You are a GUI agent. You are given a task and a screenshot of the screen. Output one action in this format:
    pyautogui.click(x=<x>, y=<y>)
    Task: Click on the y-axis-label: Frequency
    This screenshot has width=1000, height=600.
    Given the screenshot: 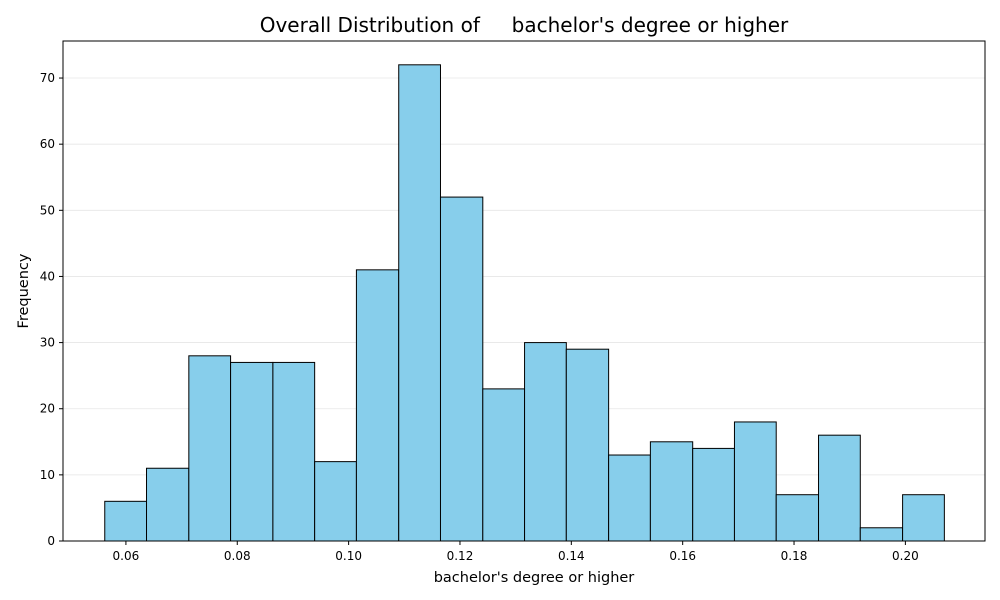 What is the action you would take?
    pyautogui.click(x=24, y=290)
    